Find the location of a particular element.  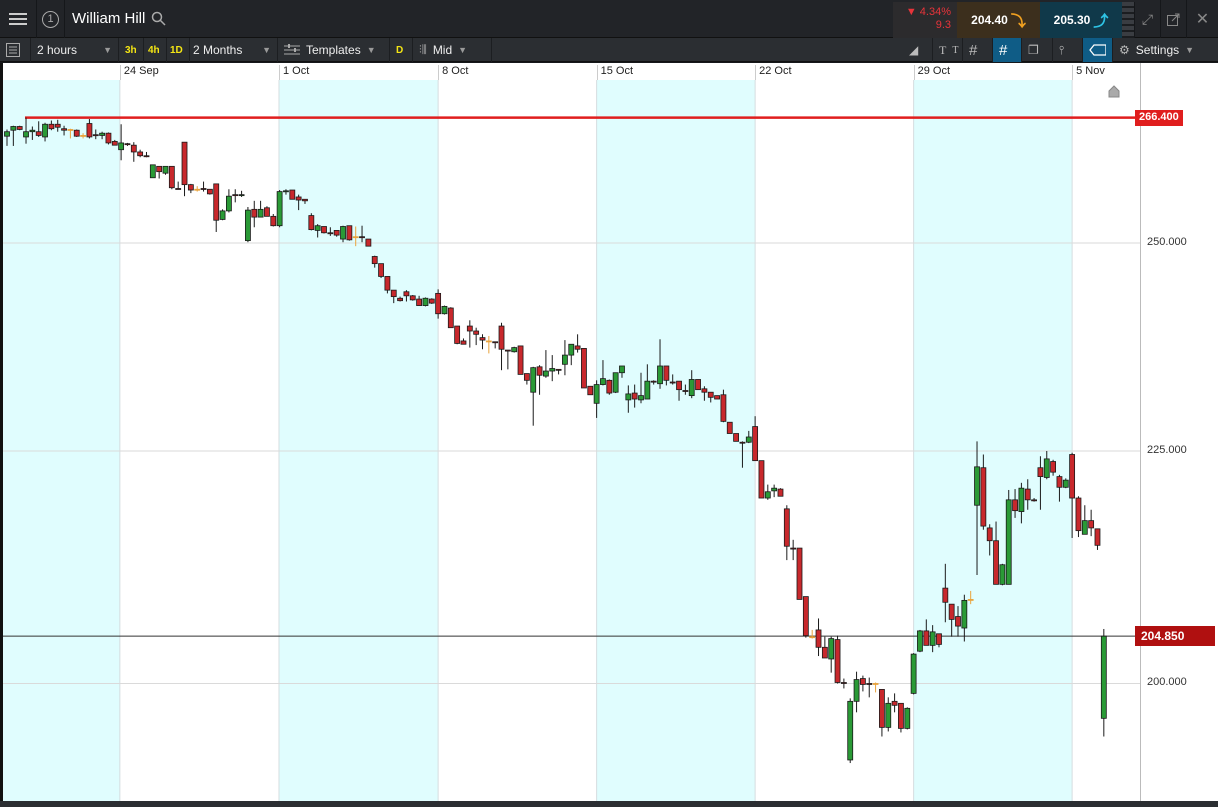

templates-dropdown: Templates ▼ is located at coordinates (334, 50).